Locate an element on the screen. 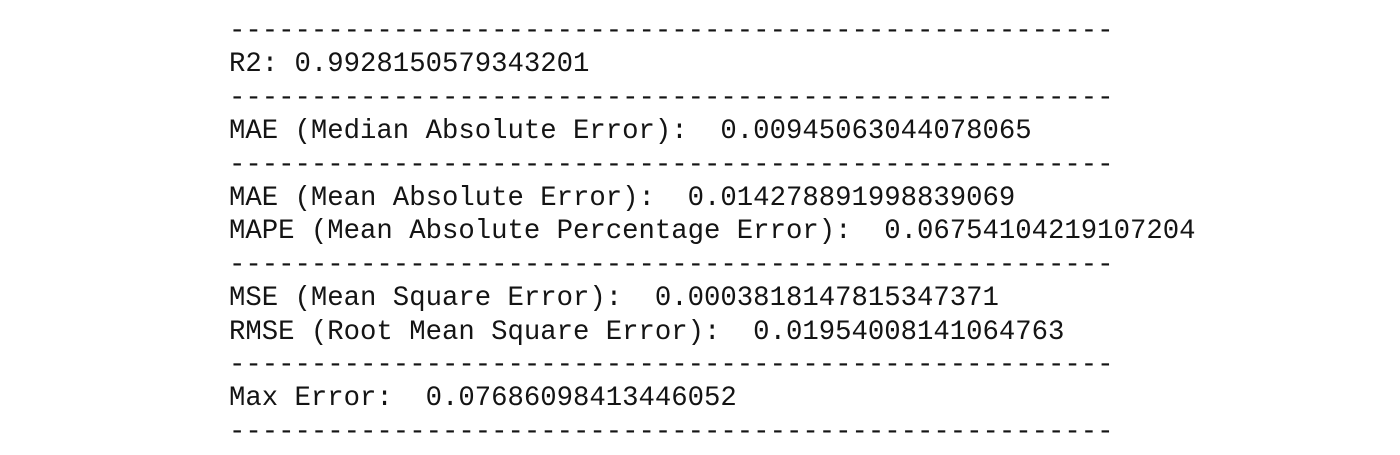  metric-line: R2: 0.9928150579343201 is located at coordinates (409, 65).